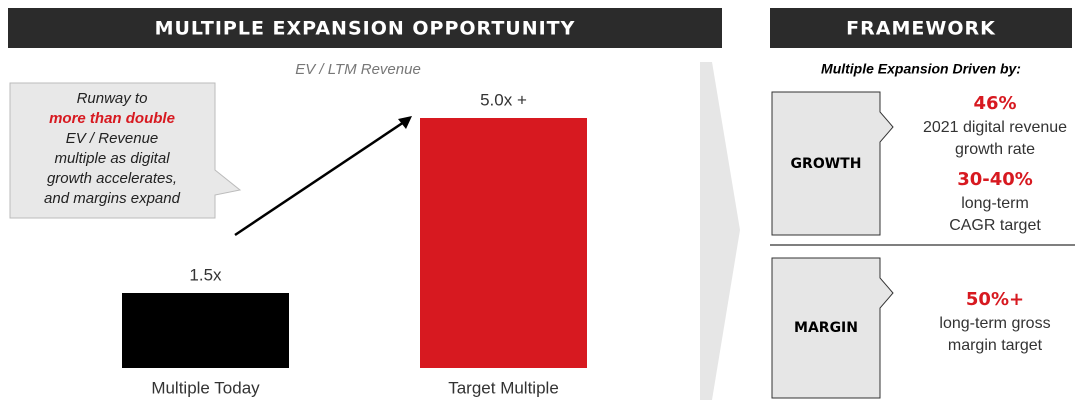  I want to click on value-label: 5.0x +, so click(503, 99).